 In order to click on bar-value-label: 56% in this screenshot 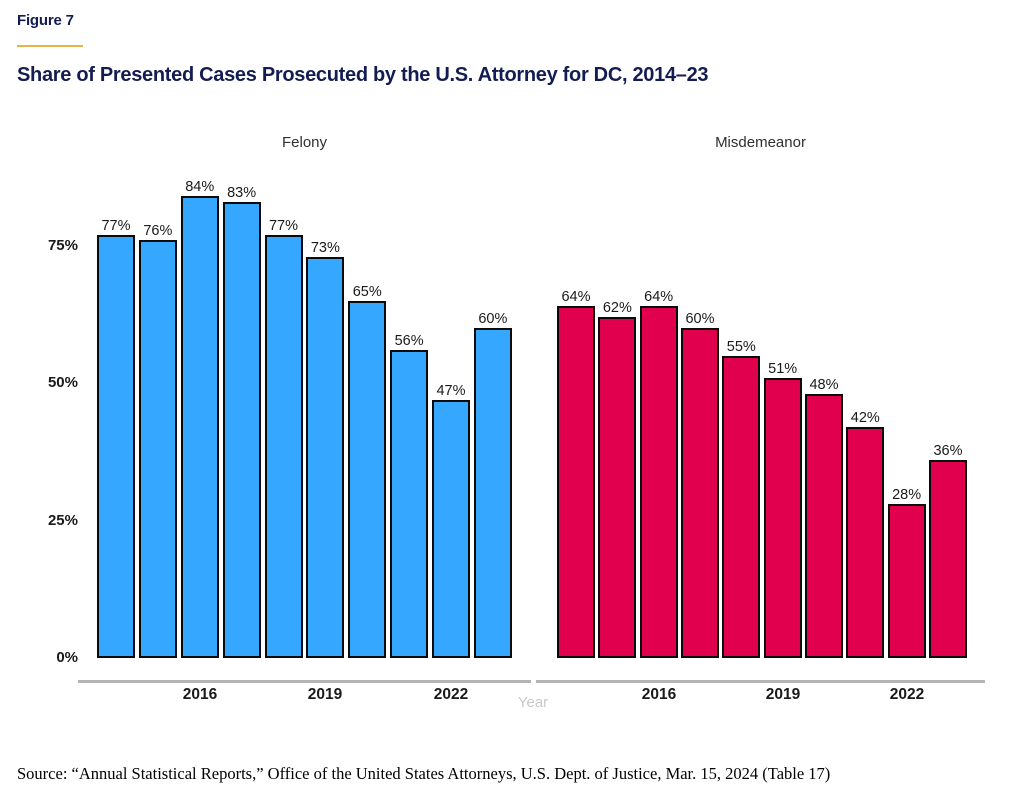, I will do `click(409, 341)`.